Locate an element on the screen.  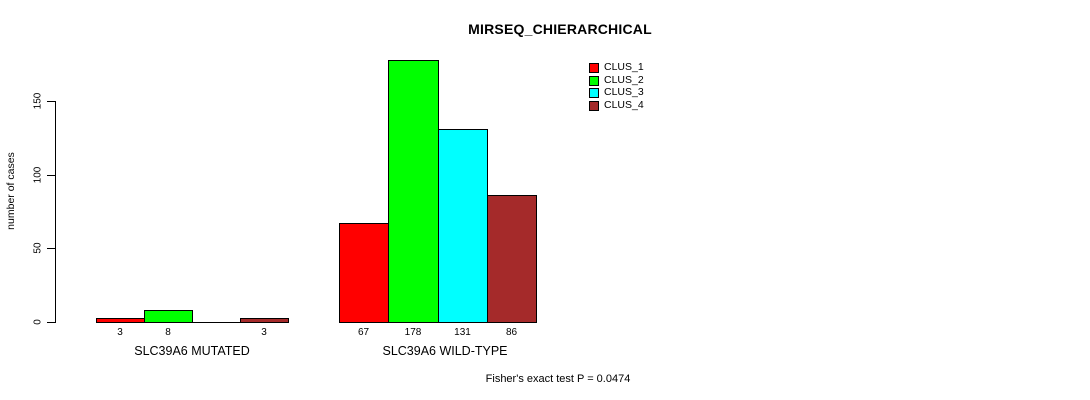
legend-label: CLUS_1 is located at coordinates (624, 67).